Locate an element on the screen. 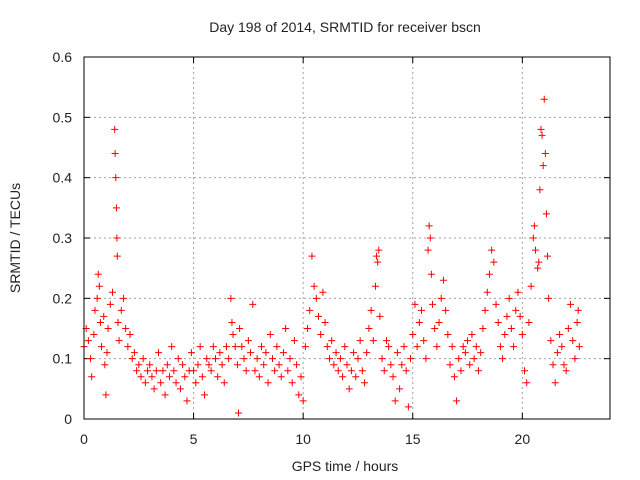 The image size is (640, 480). x-tick-label: 15 is located at coordinates (413, 439).